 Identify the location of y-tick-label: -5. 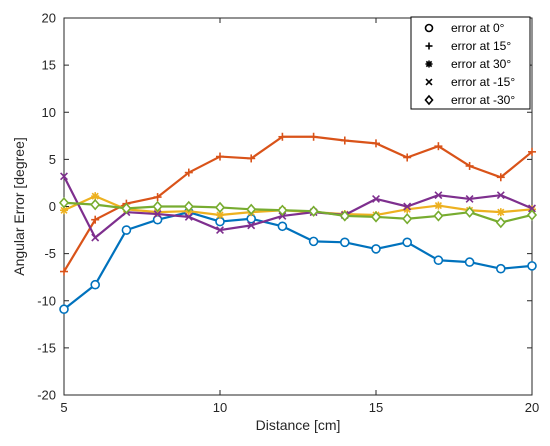
(50, 253).